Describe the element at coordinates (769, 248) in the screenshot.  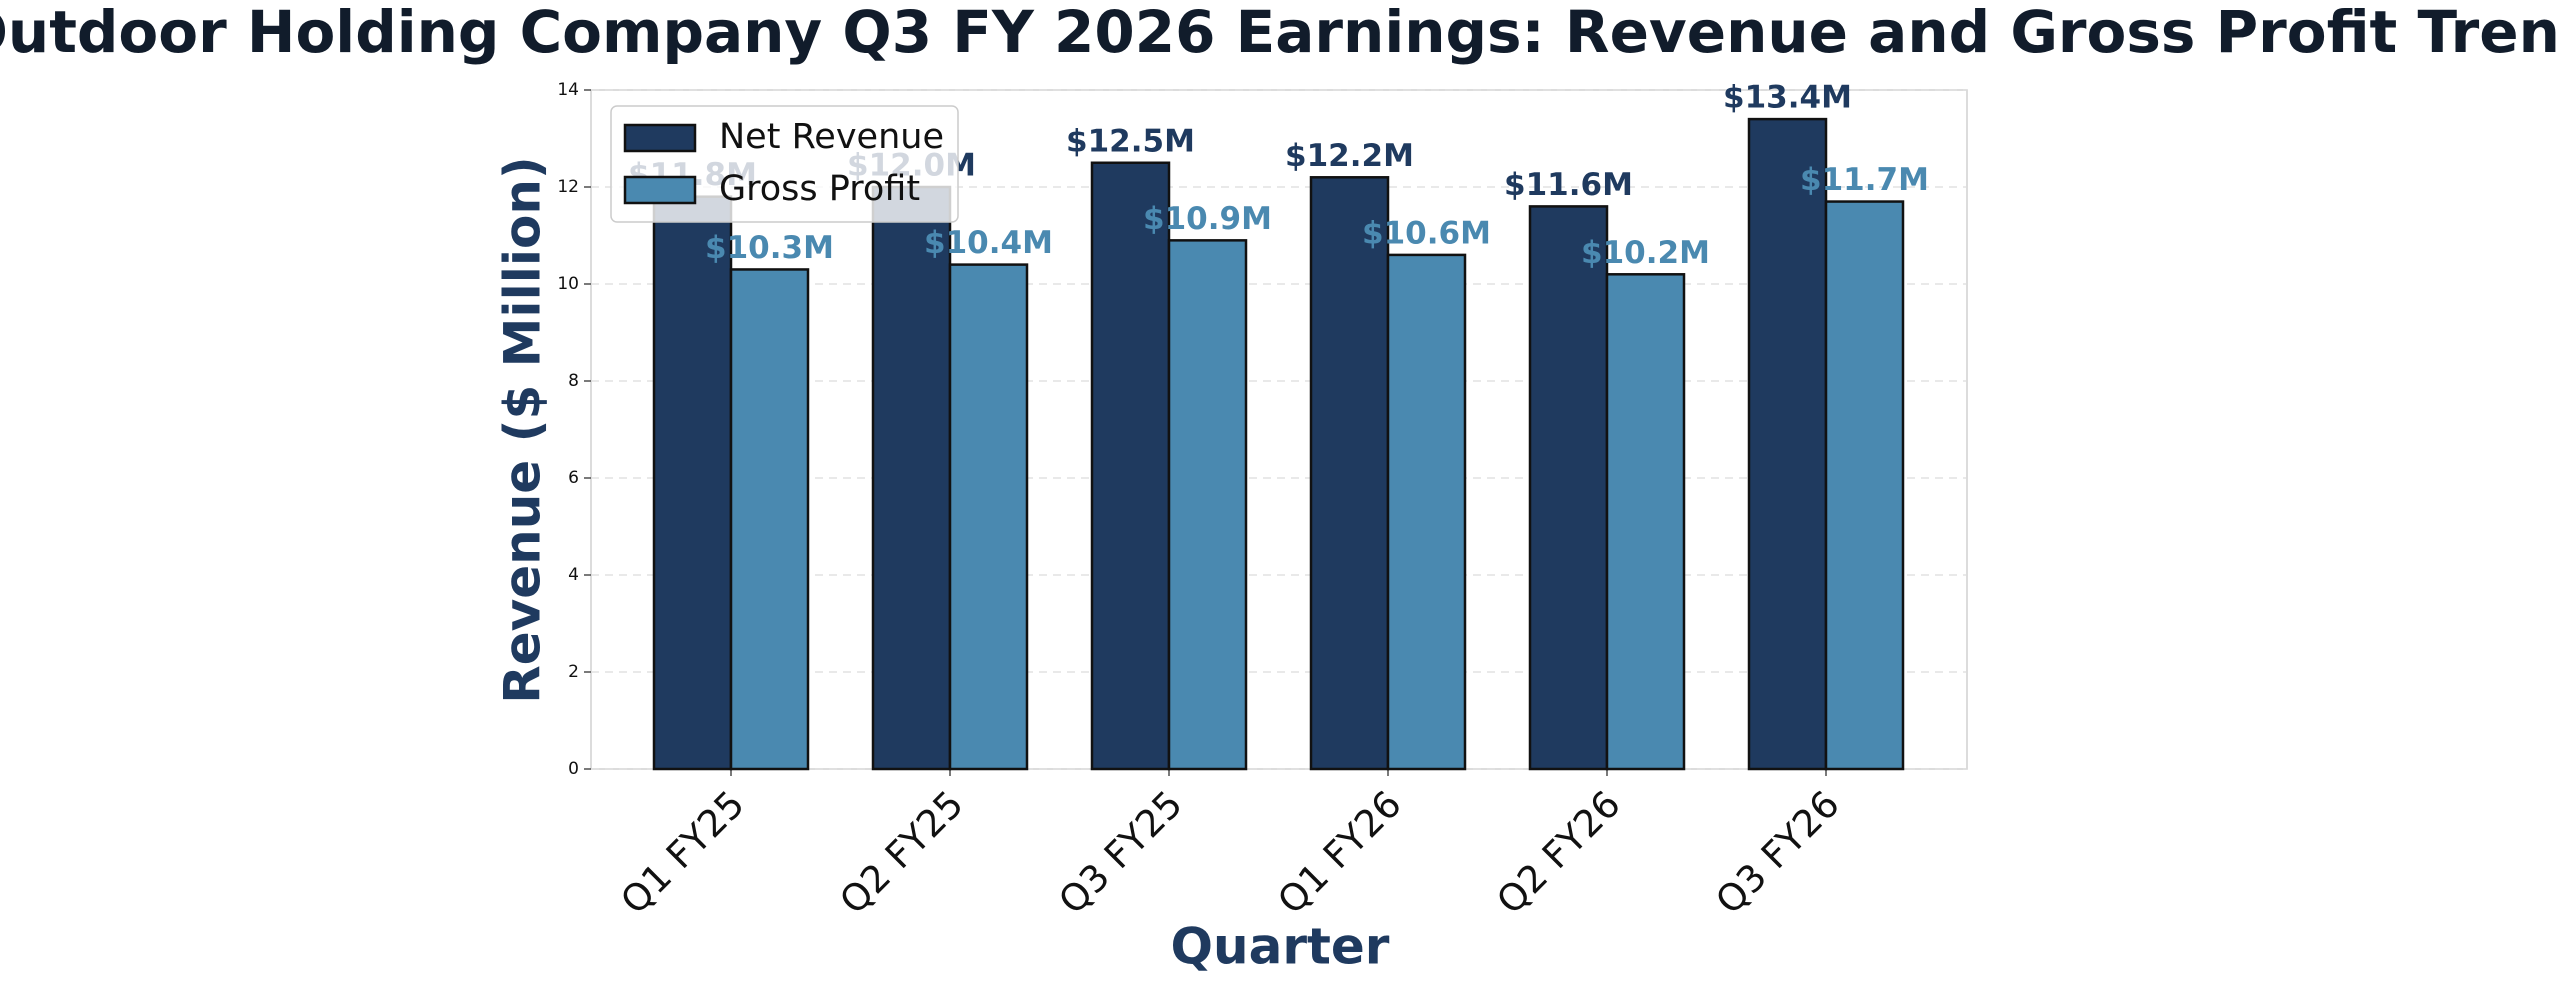
I see `value-label: $10.3M` at that location.